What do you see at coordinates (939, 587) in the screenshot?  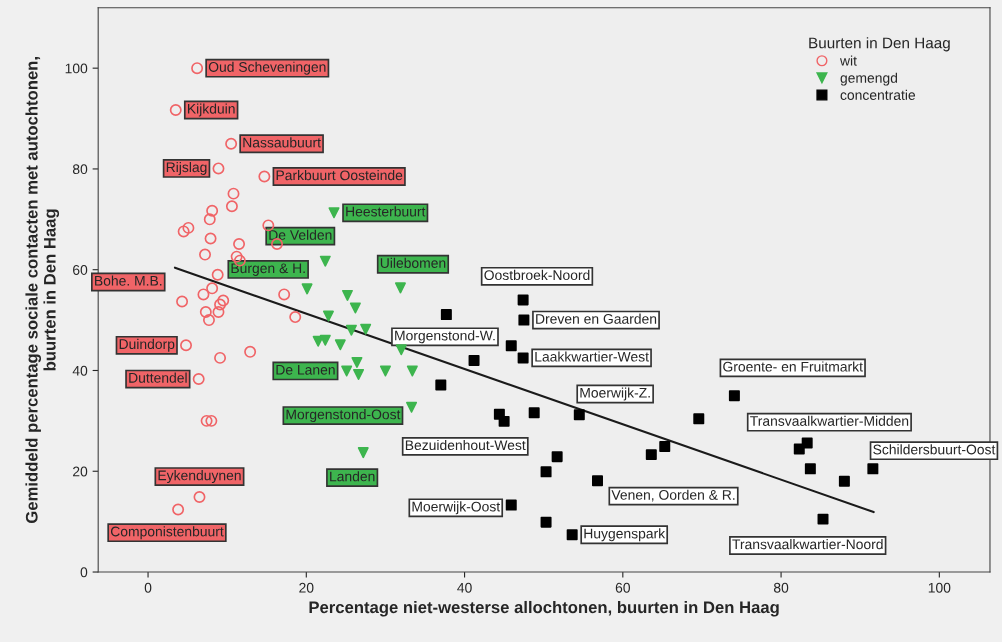 I see `x-tick-label: 100` at bounding box center [939, 587].